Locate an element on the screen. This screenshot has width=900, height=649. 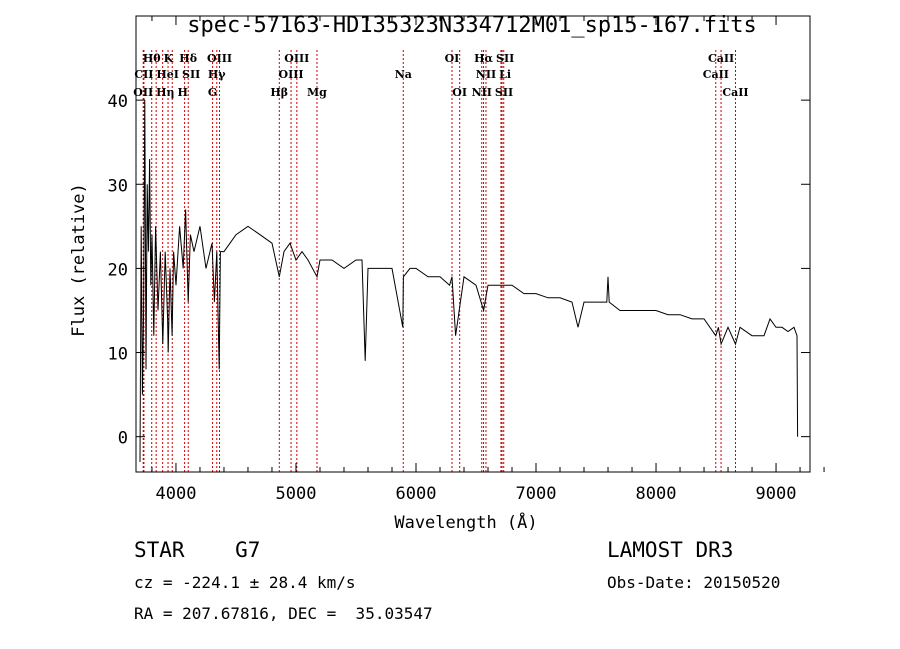
spectral-line-label: Hθ is located at coordinates (152, 58).